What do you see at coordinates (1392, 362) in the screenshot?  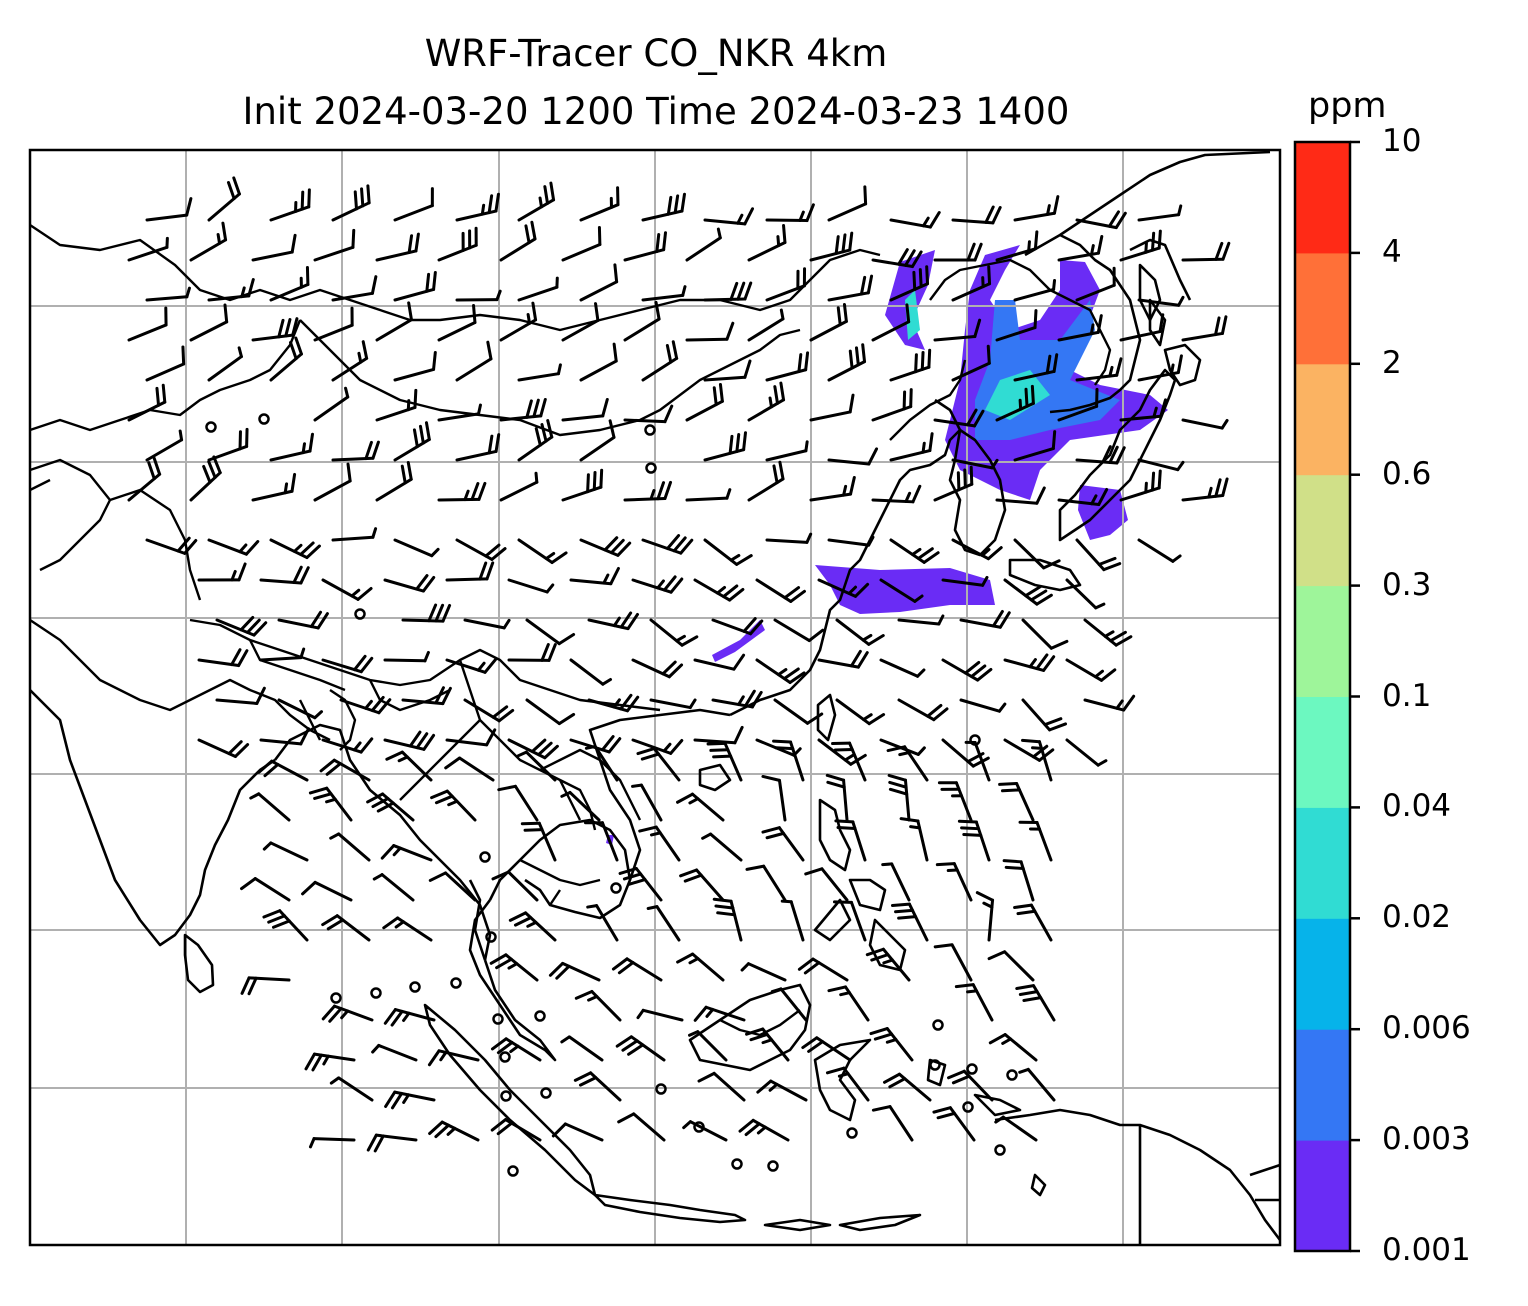 I see `colorbar-tick-label: 2` at bounding box center [1392, 362].